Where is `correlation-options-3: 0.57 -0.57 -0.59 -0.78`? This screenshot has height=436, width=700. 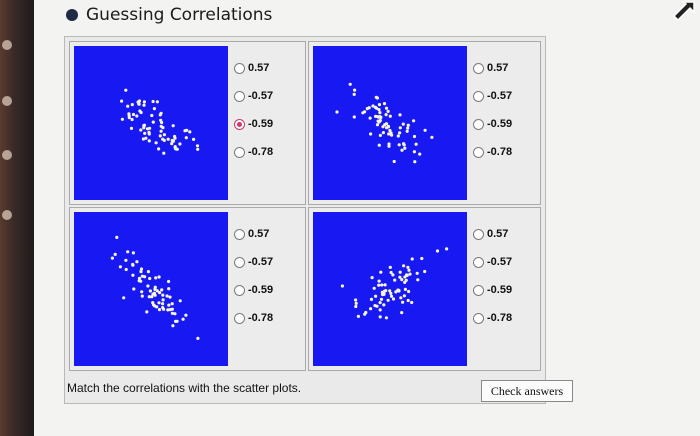 correlation-options-3: 0.57 -0.57 -0.59 -0.78 is located at coordinates (253, 276).